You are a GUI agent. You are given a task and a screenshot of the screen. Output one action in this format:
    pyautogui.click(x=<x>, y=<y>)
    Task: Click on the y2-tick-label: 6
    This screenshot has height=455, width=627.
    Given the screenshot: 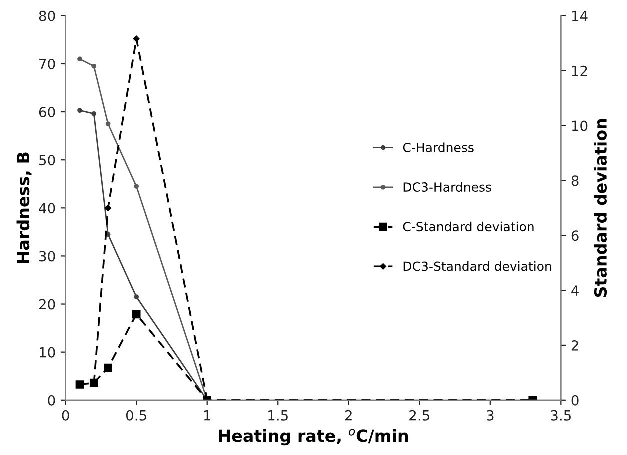 What is the action you would take?
    pyautogui.click(x=575, y=236)
    